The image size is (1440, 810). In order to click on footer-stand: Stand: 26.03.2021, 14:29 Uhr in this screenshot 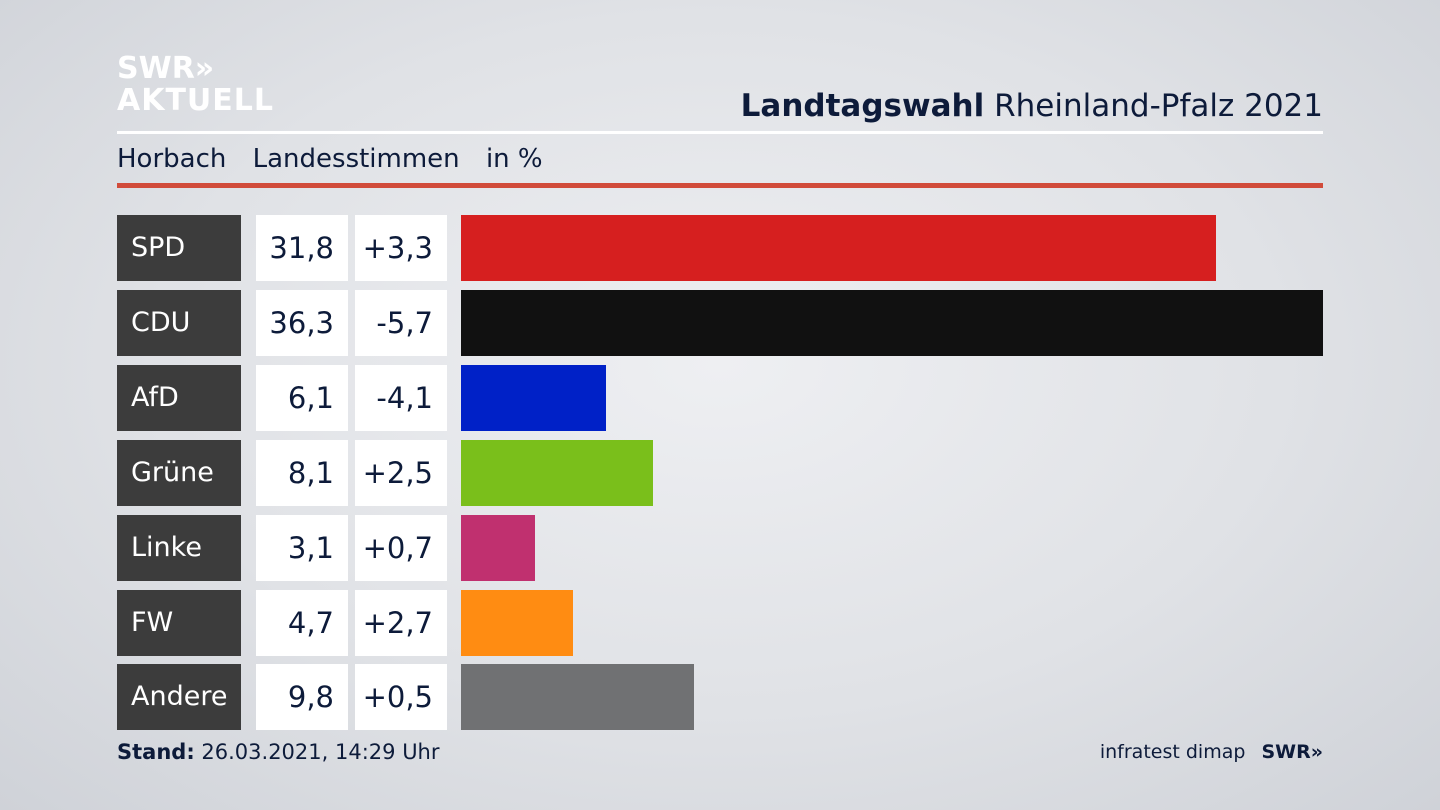, I will do `click(278, 752)`.